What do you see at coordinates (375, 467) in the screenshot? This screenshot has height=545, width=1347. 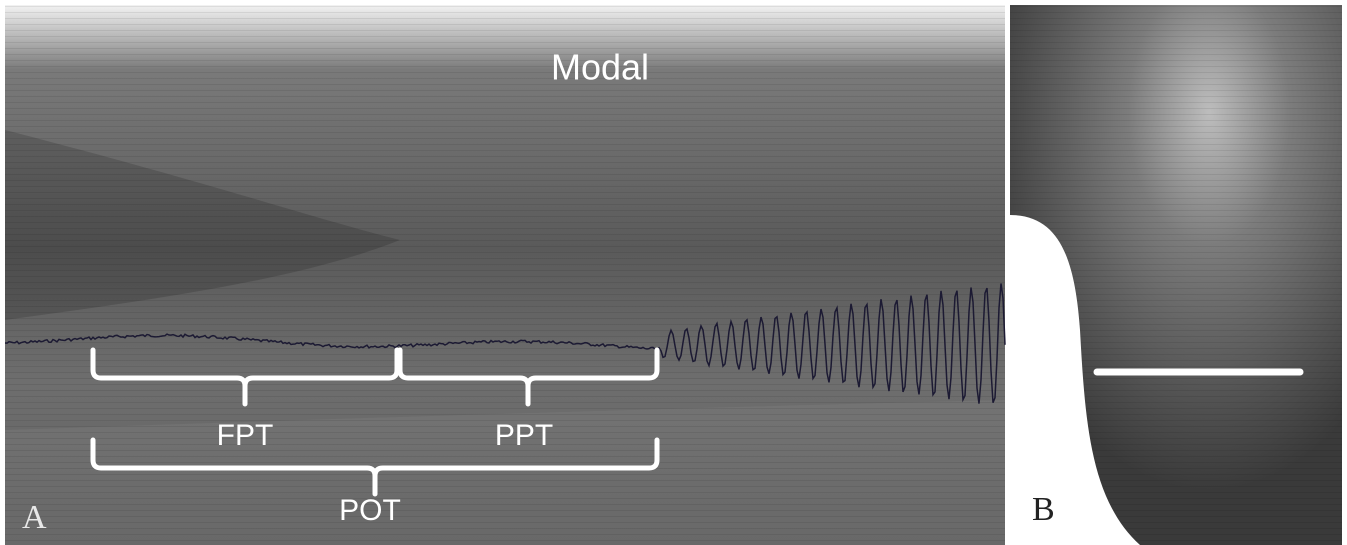 I see `bracket-pot` at bounding box center [375, 467].